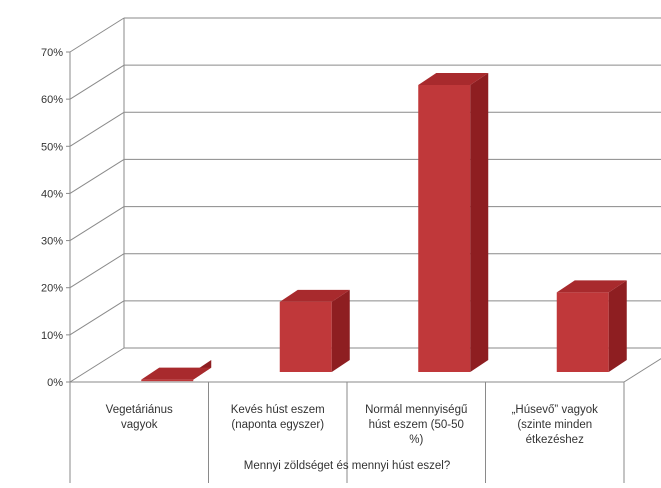  I want to click on x-category-label-line: vagyok, so click(139, 425).